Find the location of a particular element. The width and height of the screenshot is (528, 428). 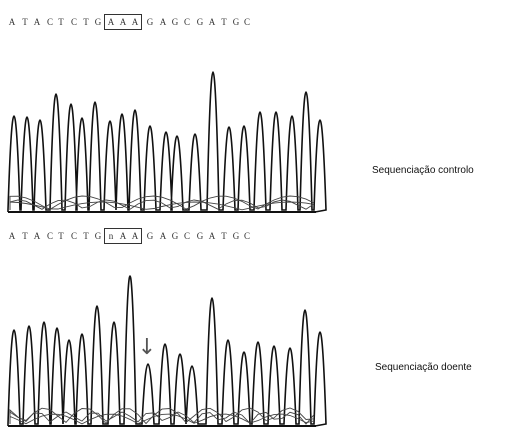

control-label: Sequenciação controlo is located at coordinates (423, 170).